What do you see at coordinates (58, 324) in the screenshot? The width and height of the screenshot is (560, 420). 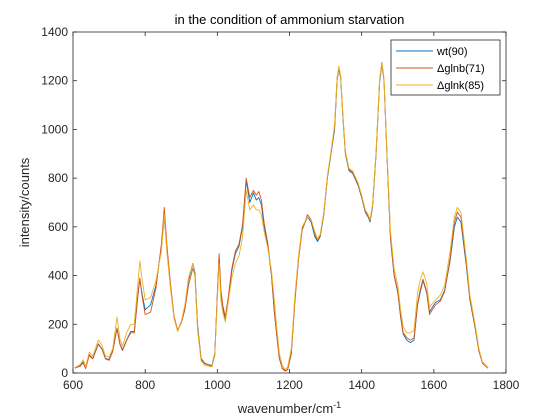 I see `y-tick-label: 200` at bounding box center [58, 324].